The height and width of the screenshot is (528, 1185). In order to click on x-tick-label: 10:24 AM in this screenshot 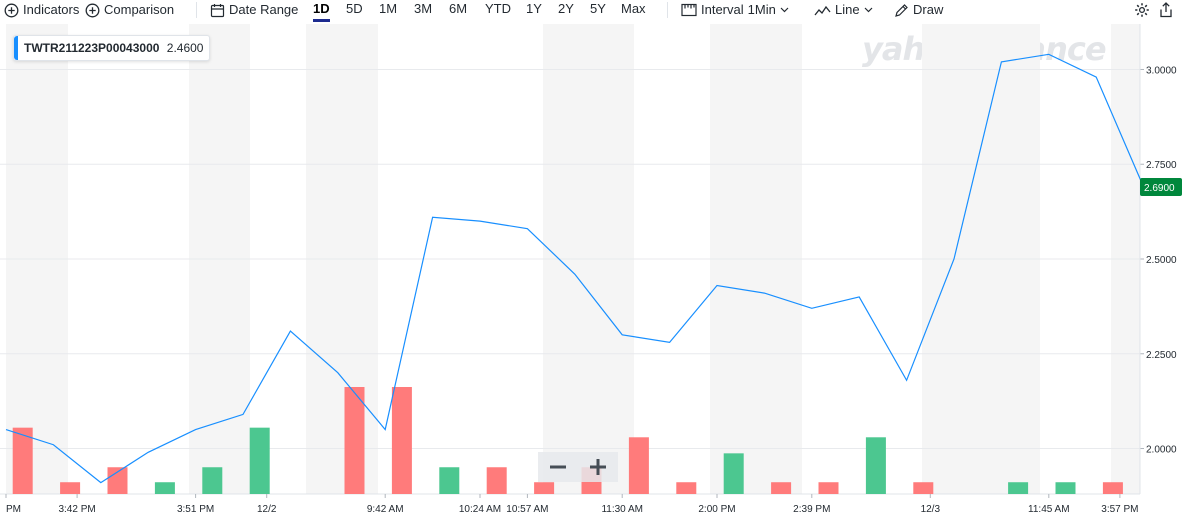, I will do `click(480, 509)`.